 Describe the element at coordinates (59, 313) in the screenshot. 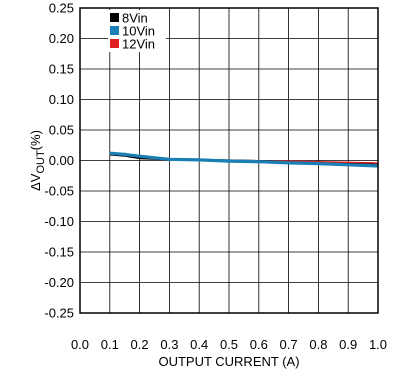

I see `y-tick-label: -0.25` at that location.